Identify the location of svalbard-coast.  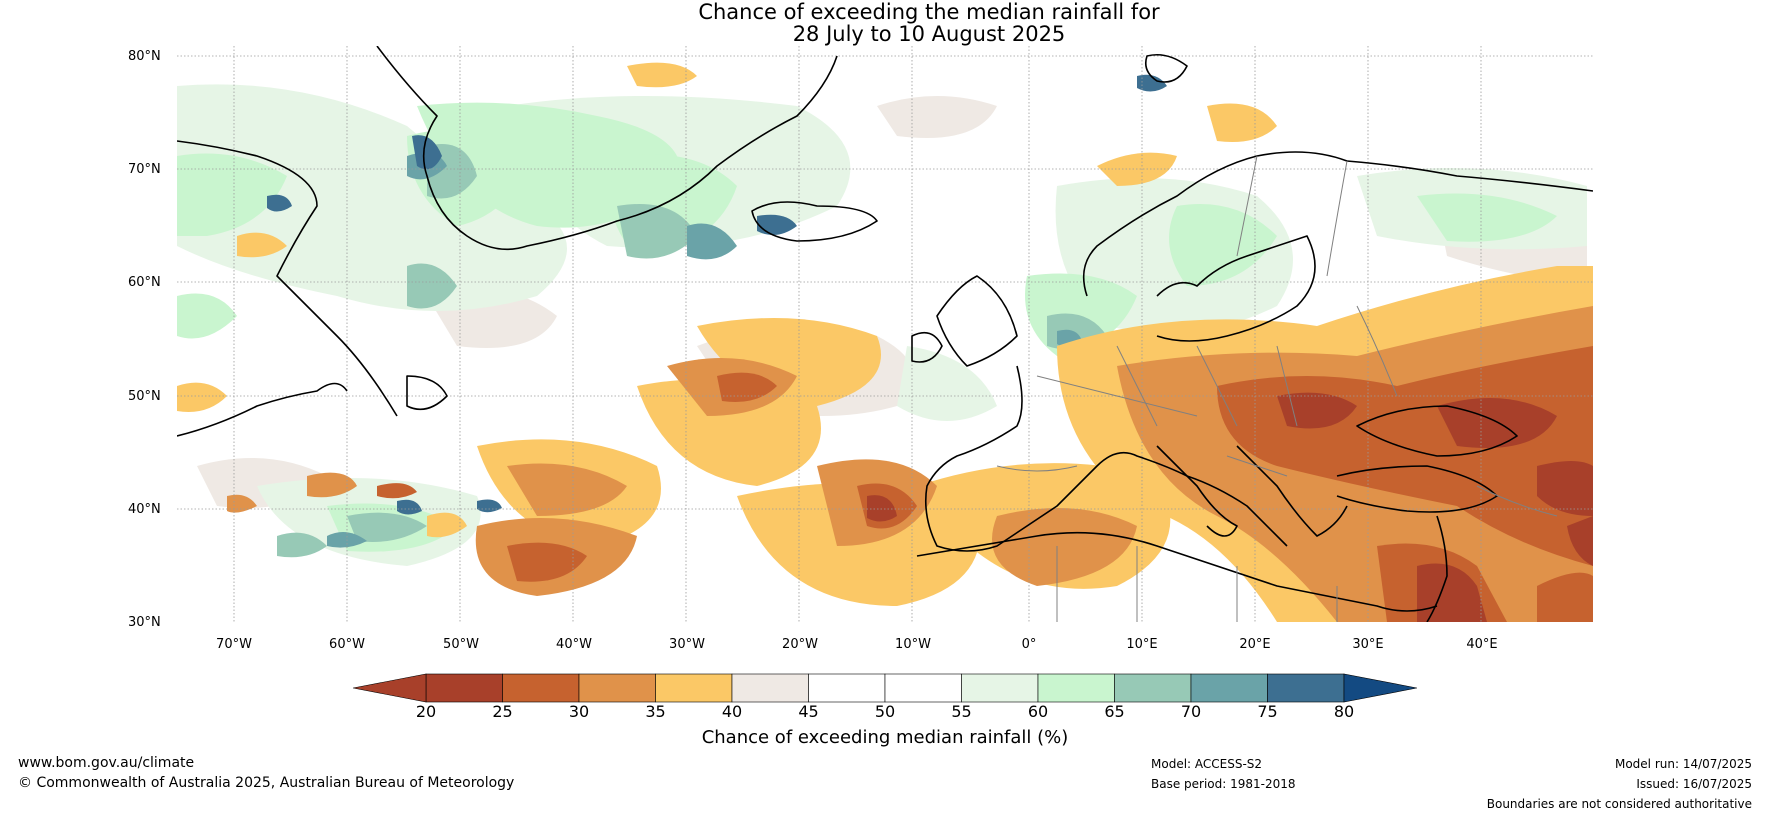
(1166, 68).